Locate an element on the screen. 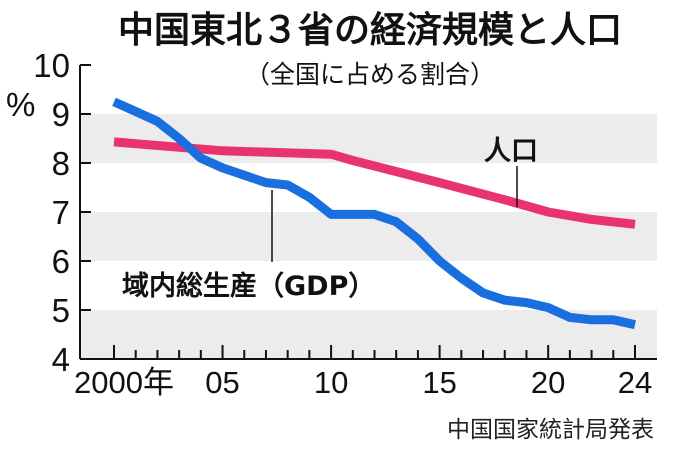 The height and width of the screenshot is (452, 680). y-tick-label: 7 is located at coordinates (61, 212).